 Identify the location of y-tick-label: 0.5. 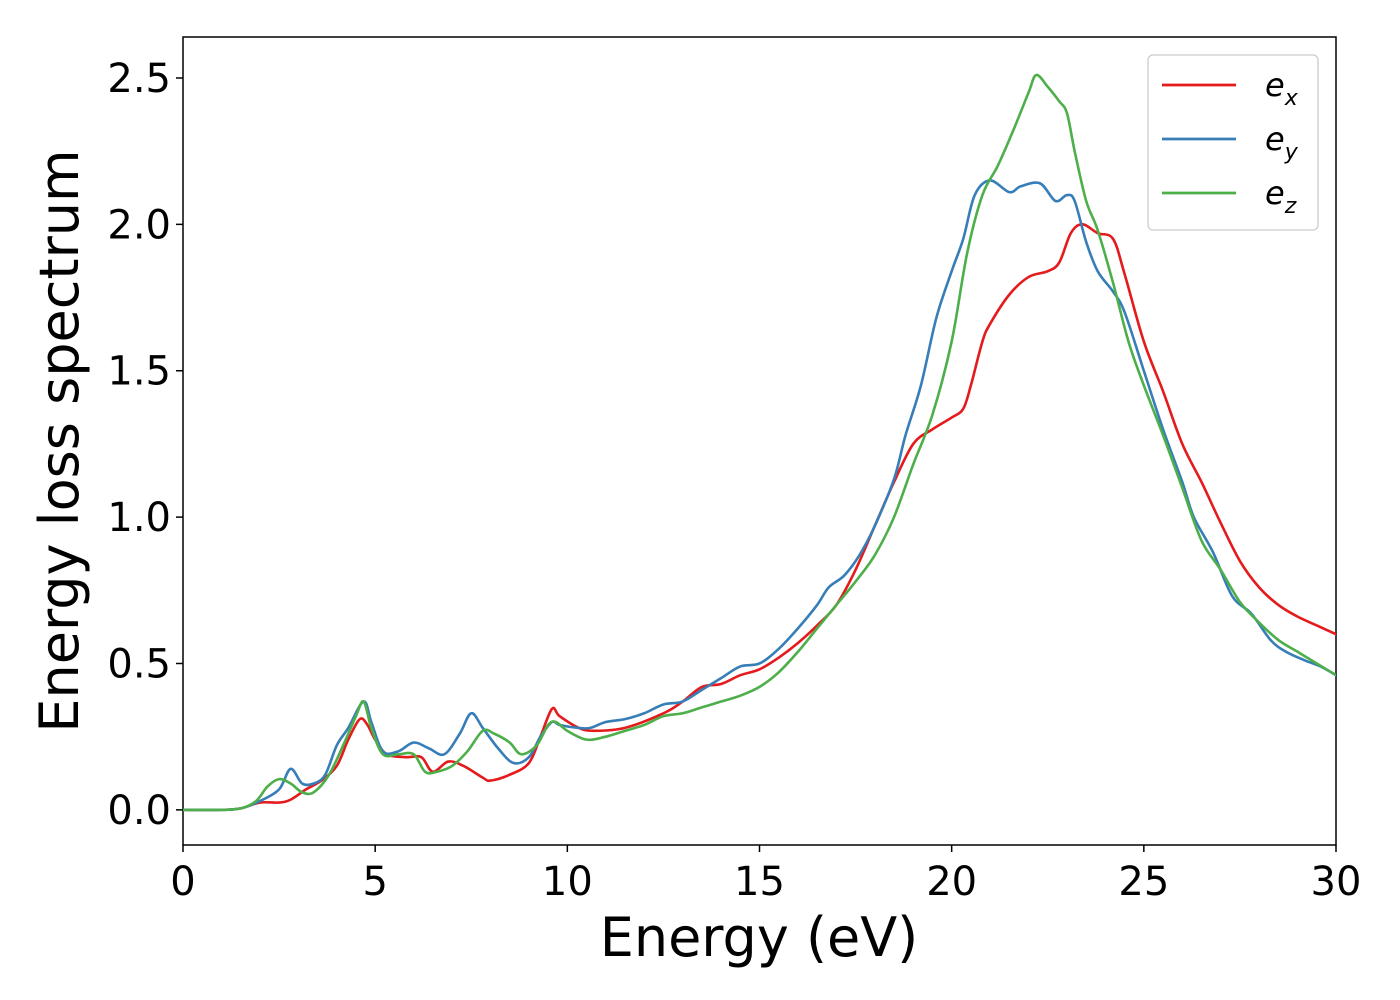
(139, 664).